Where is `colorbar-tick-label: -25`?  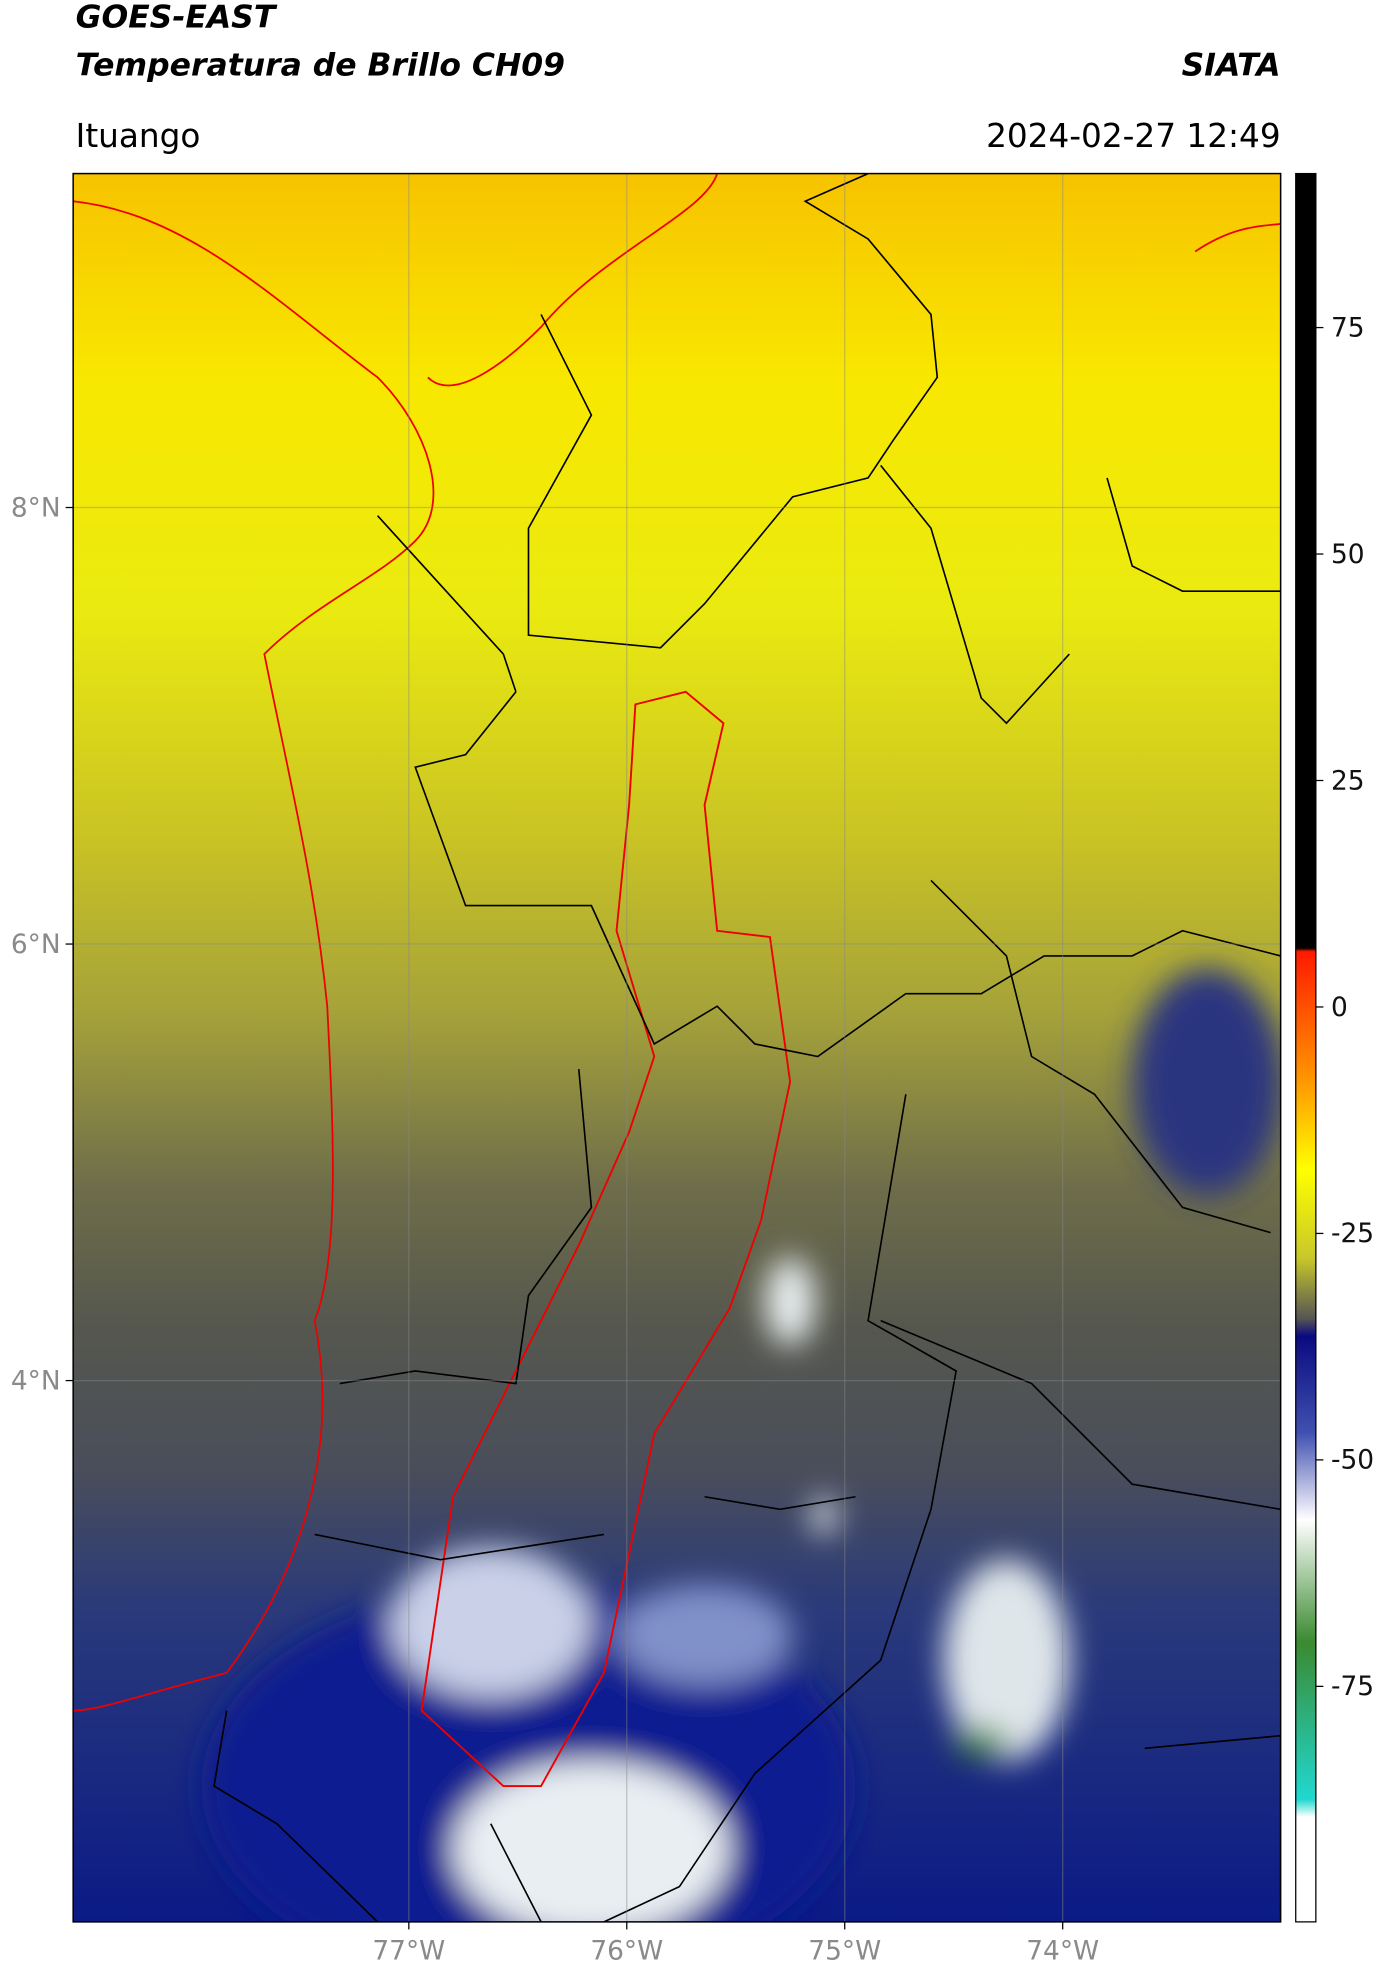
colorbar-tick-label: -25 is located at coordinates (1352, 1233).